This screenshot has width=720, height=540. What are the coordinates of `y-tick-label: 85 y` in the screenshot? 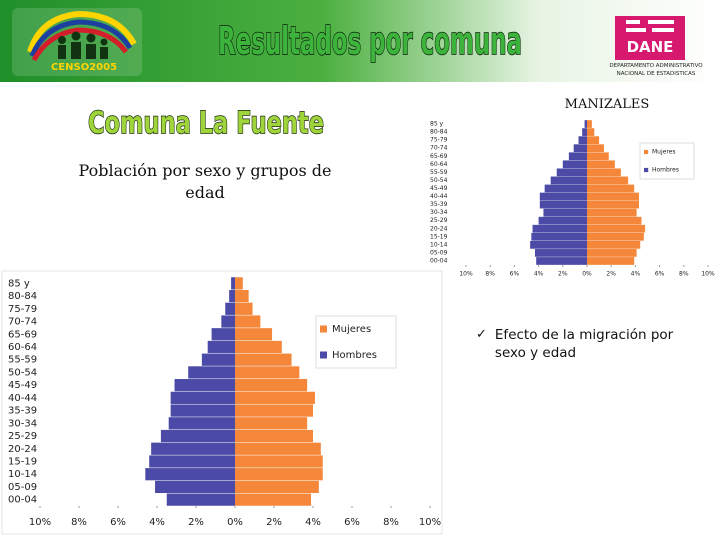 It's located at (19, 283).